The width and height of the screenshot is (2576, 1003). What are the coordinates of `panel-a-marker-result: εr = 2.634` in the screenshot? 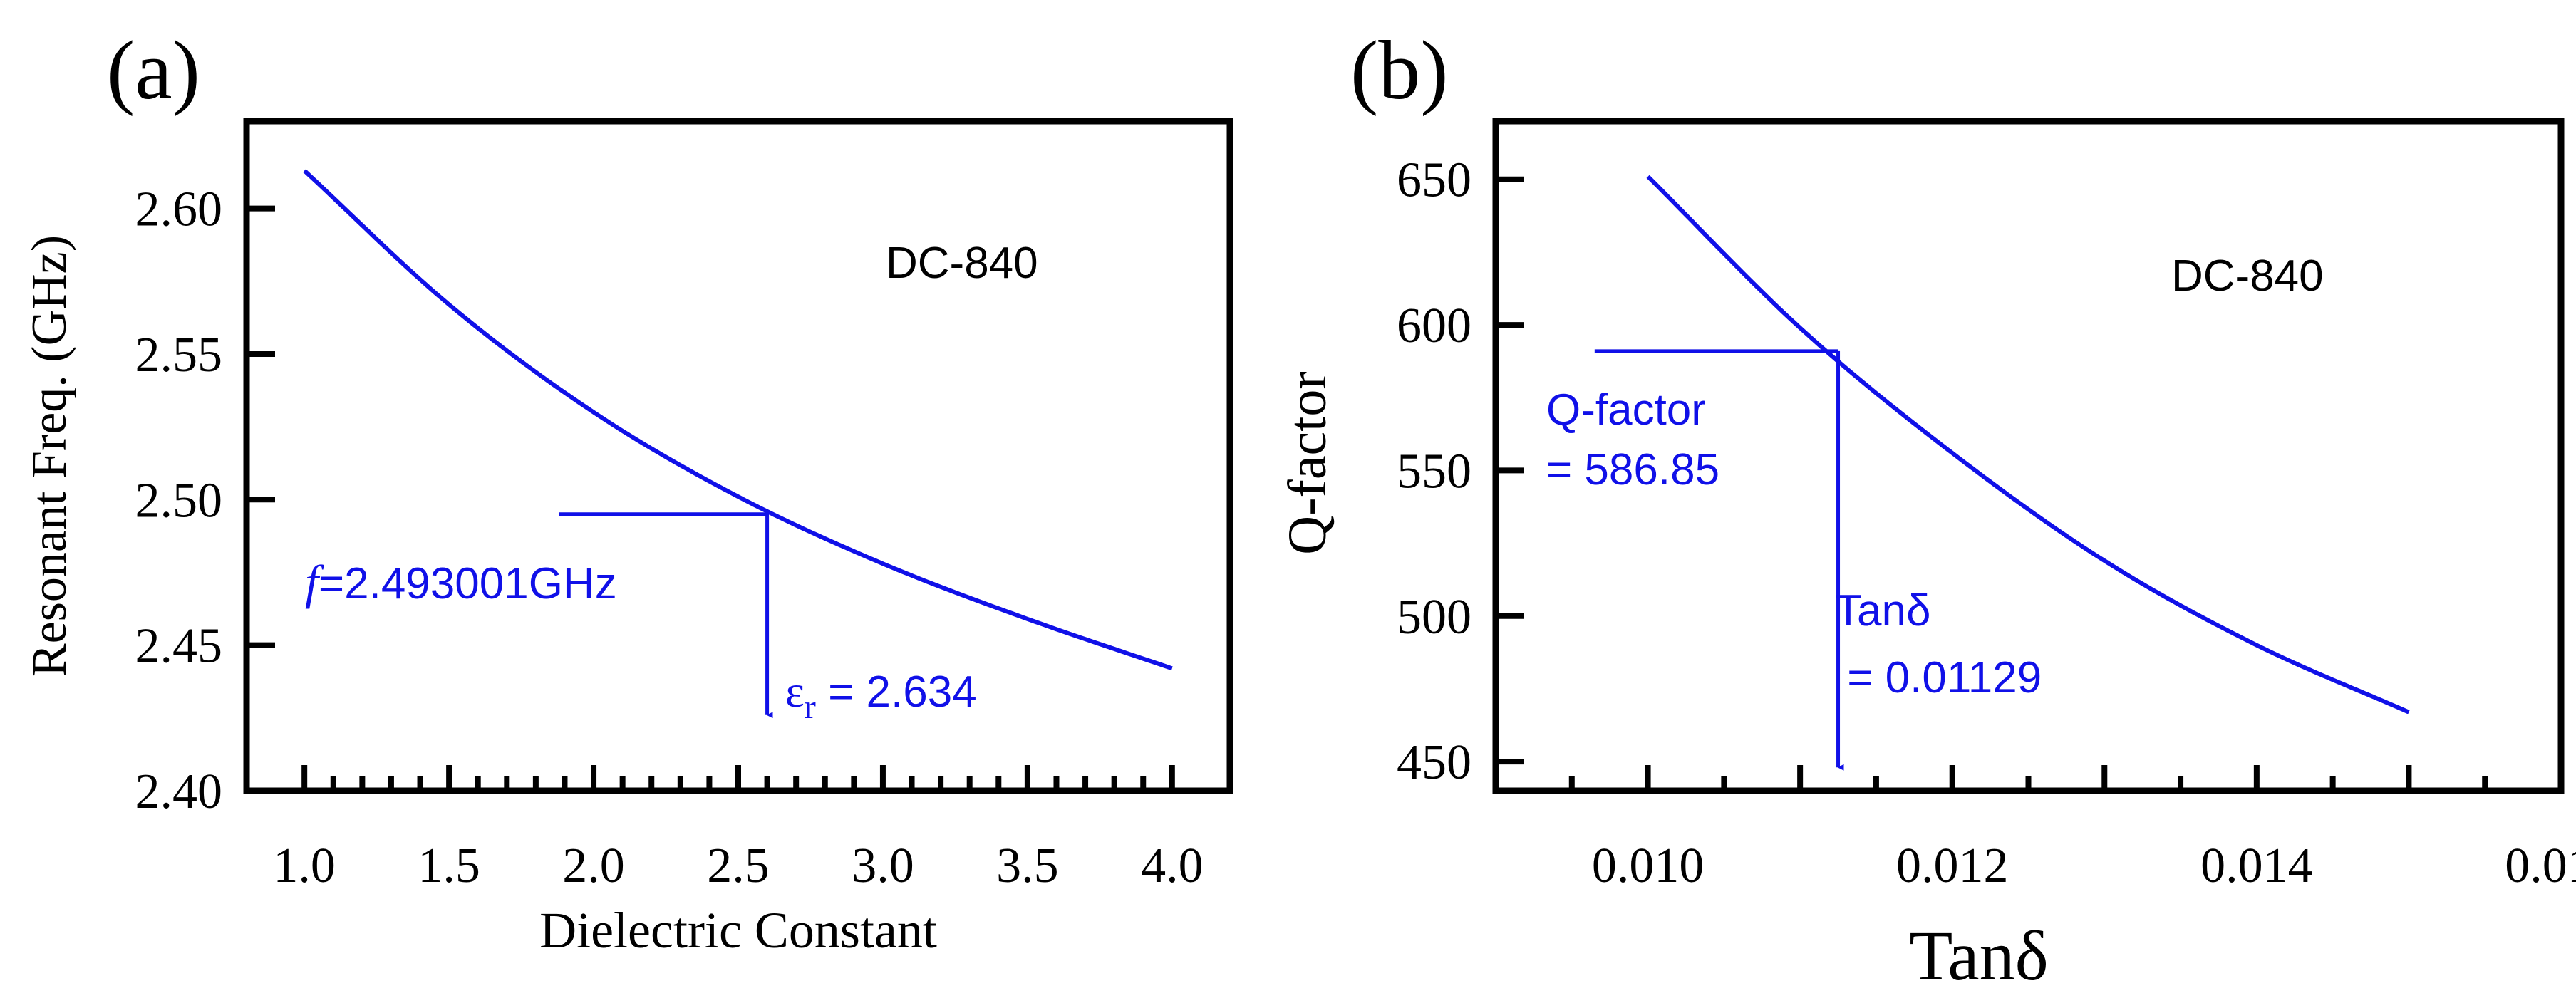 It's located at (881, 696).